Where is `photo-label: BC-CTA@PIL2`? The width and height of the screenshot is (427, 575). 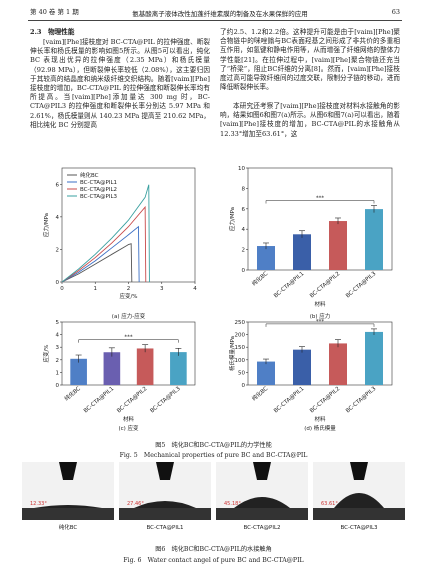 photo-label: BC-CTA@PIL2 is located at coordinates (261, 528).